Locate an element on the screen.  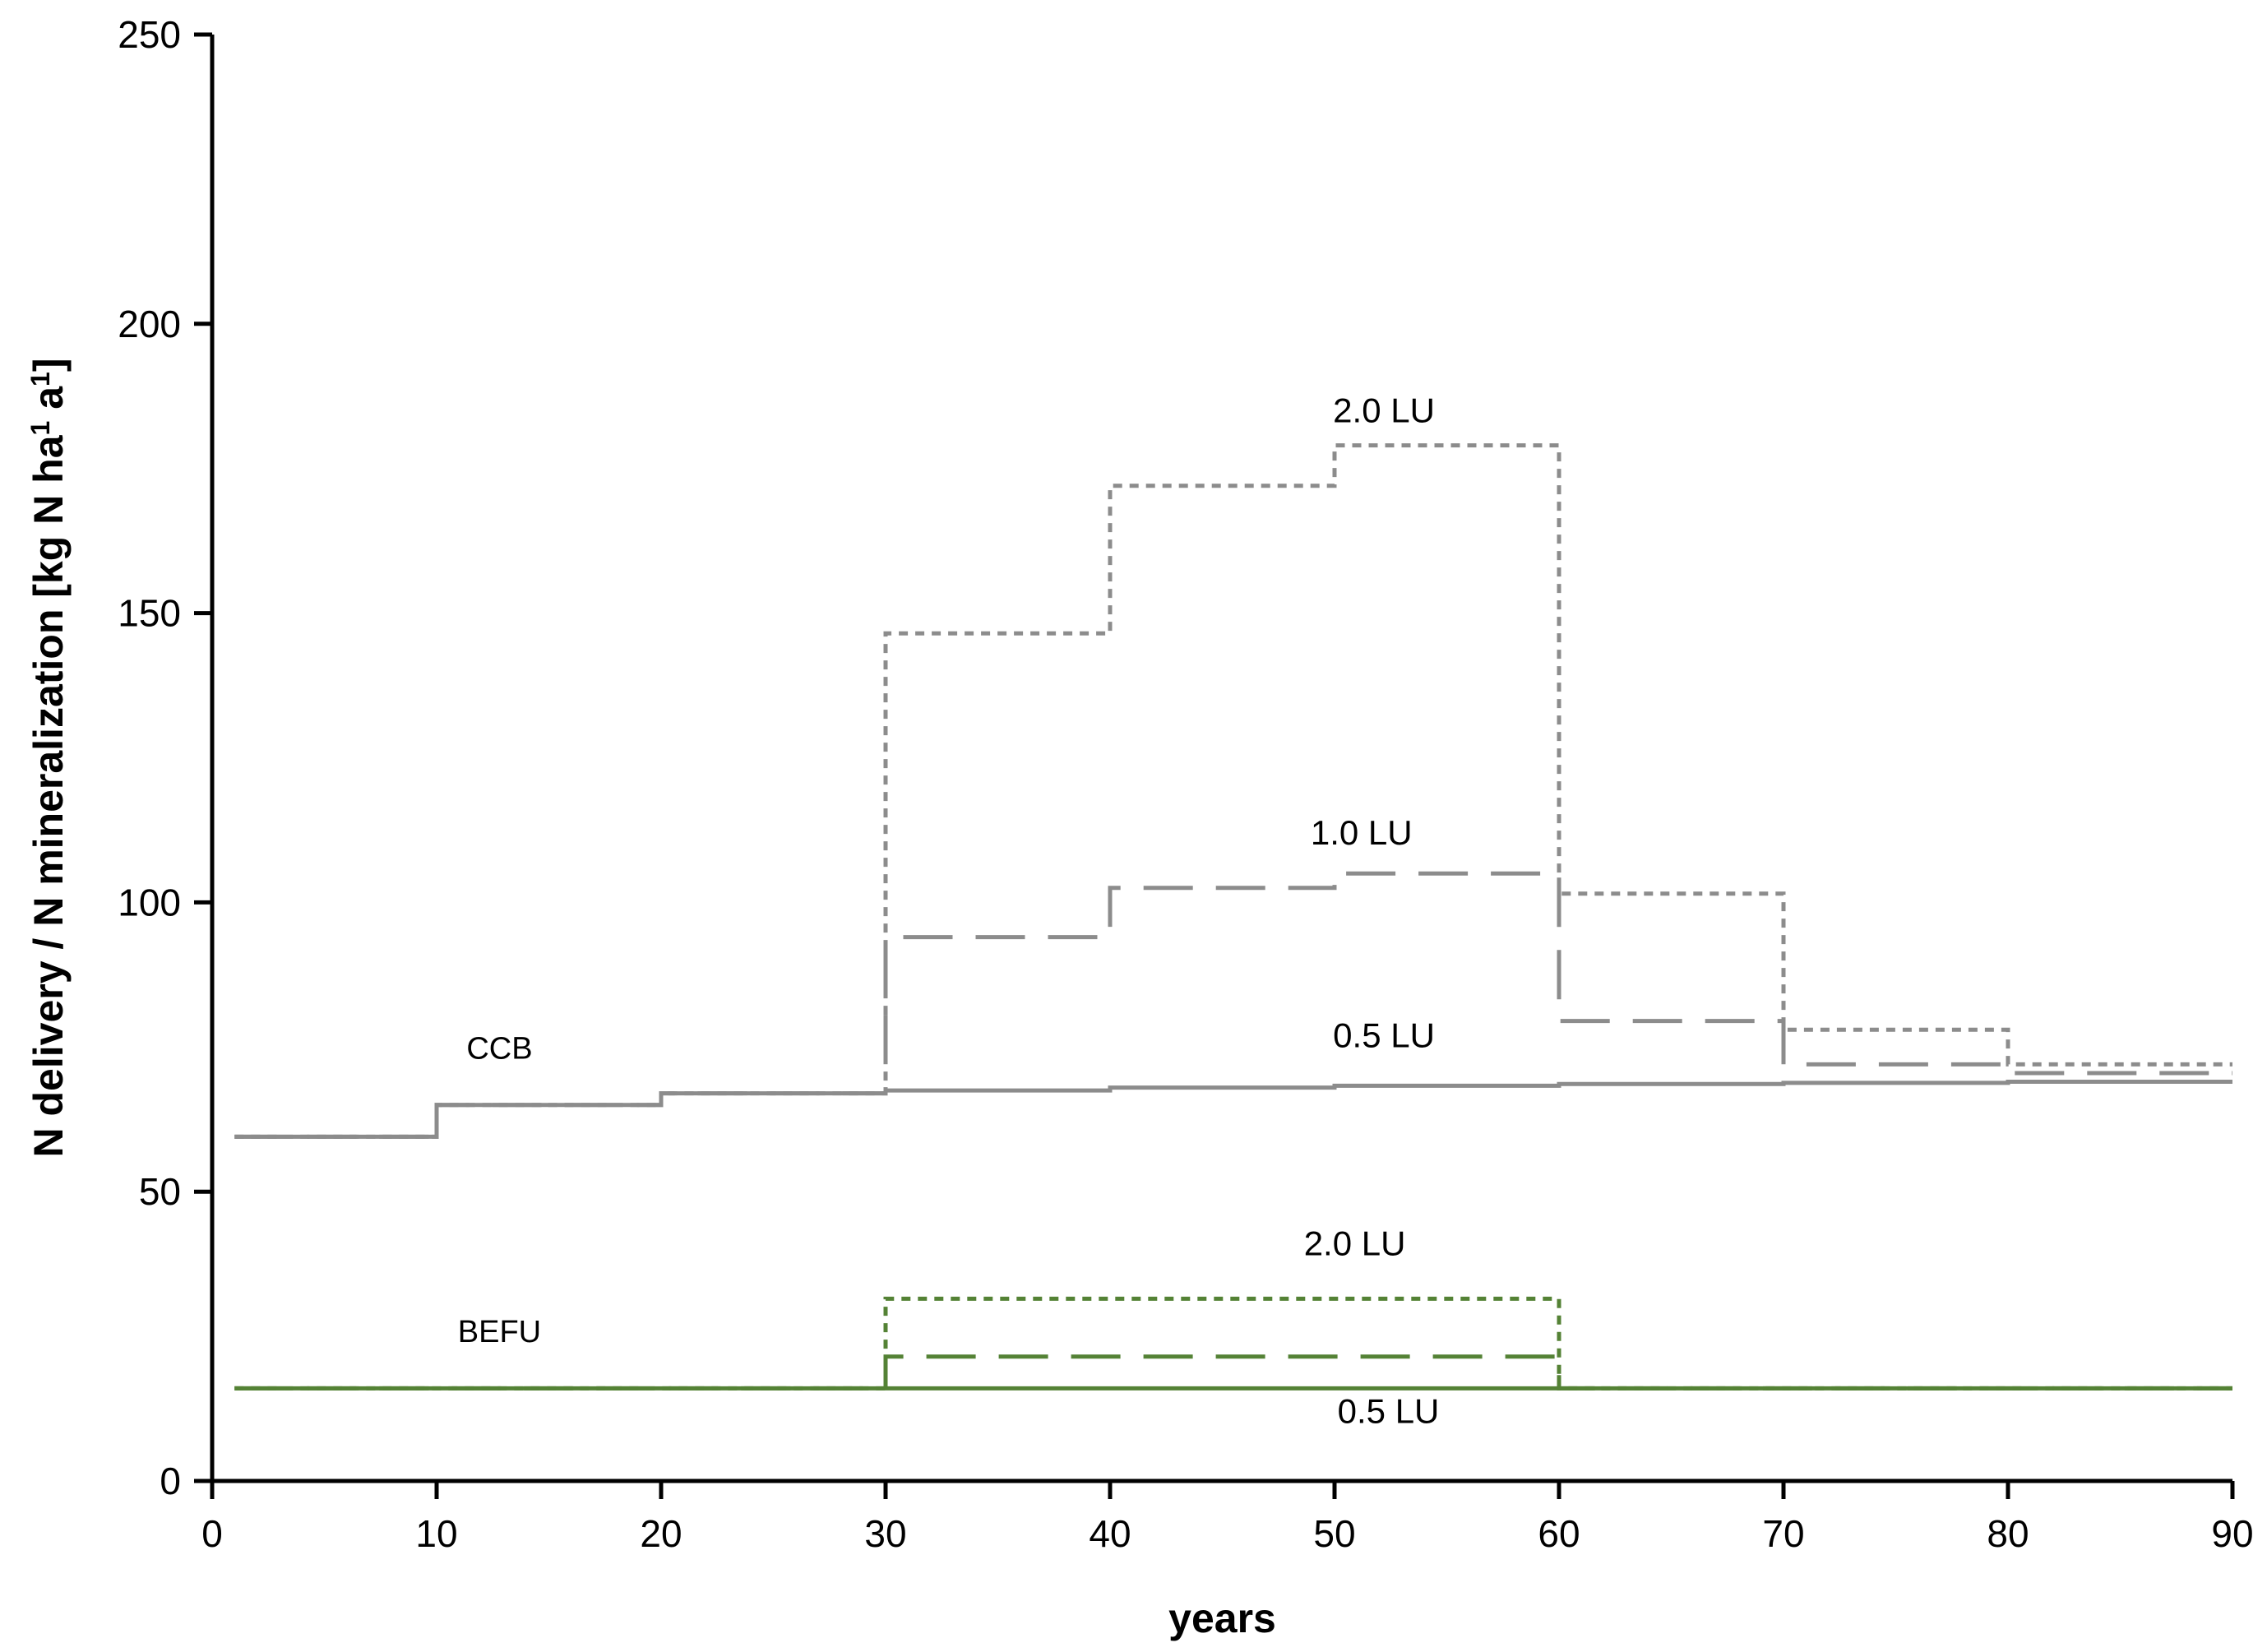
y-tick-label: 100 is located at coordinates (149, 902).